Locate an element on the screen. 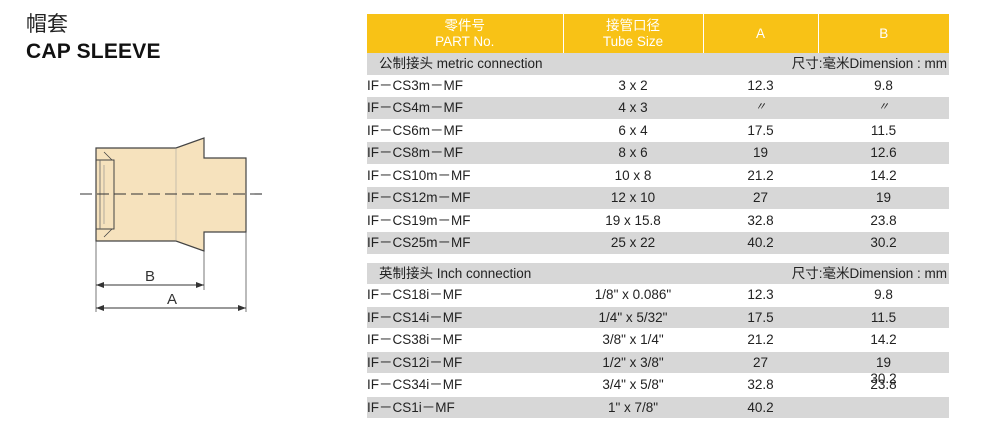 Image resolution: width=1000 pixels, height=423 pixels. tube-size-cell: 3/4" x 5/8" is located at coordinates (633, 385).